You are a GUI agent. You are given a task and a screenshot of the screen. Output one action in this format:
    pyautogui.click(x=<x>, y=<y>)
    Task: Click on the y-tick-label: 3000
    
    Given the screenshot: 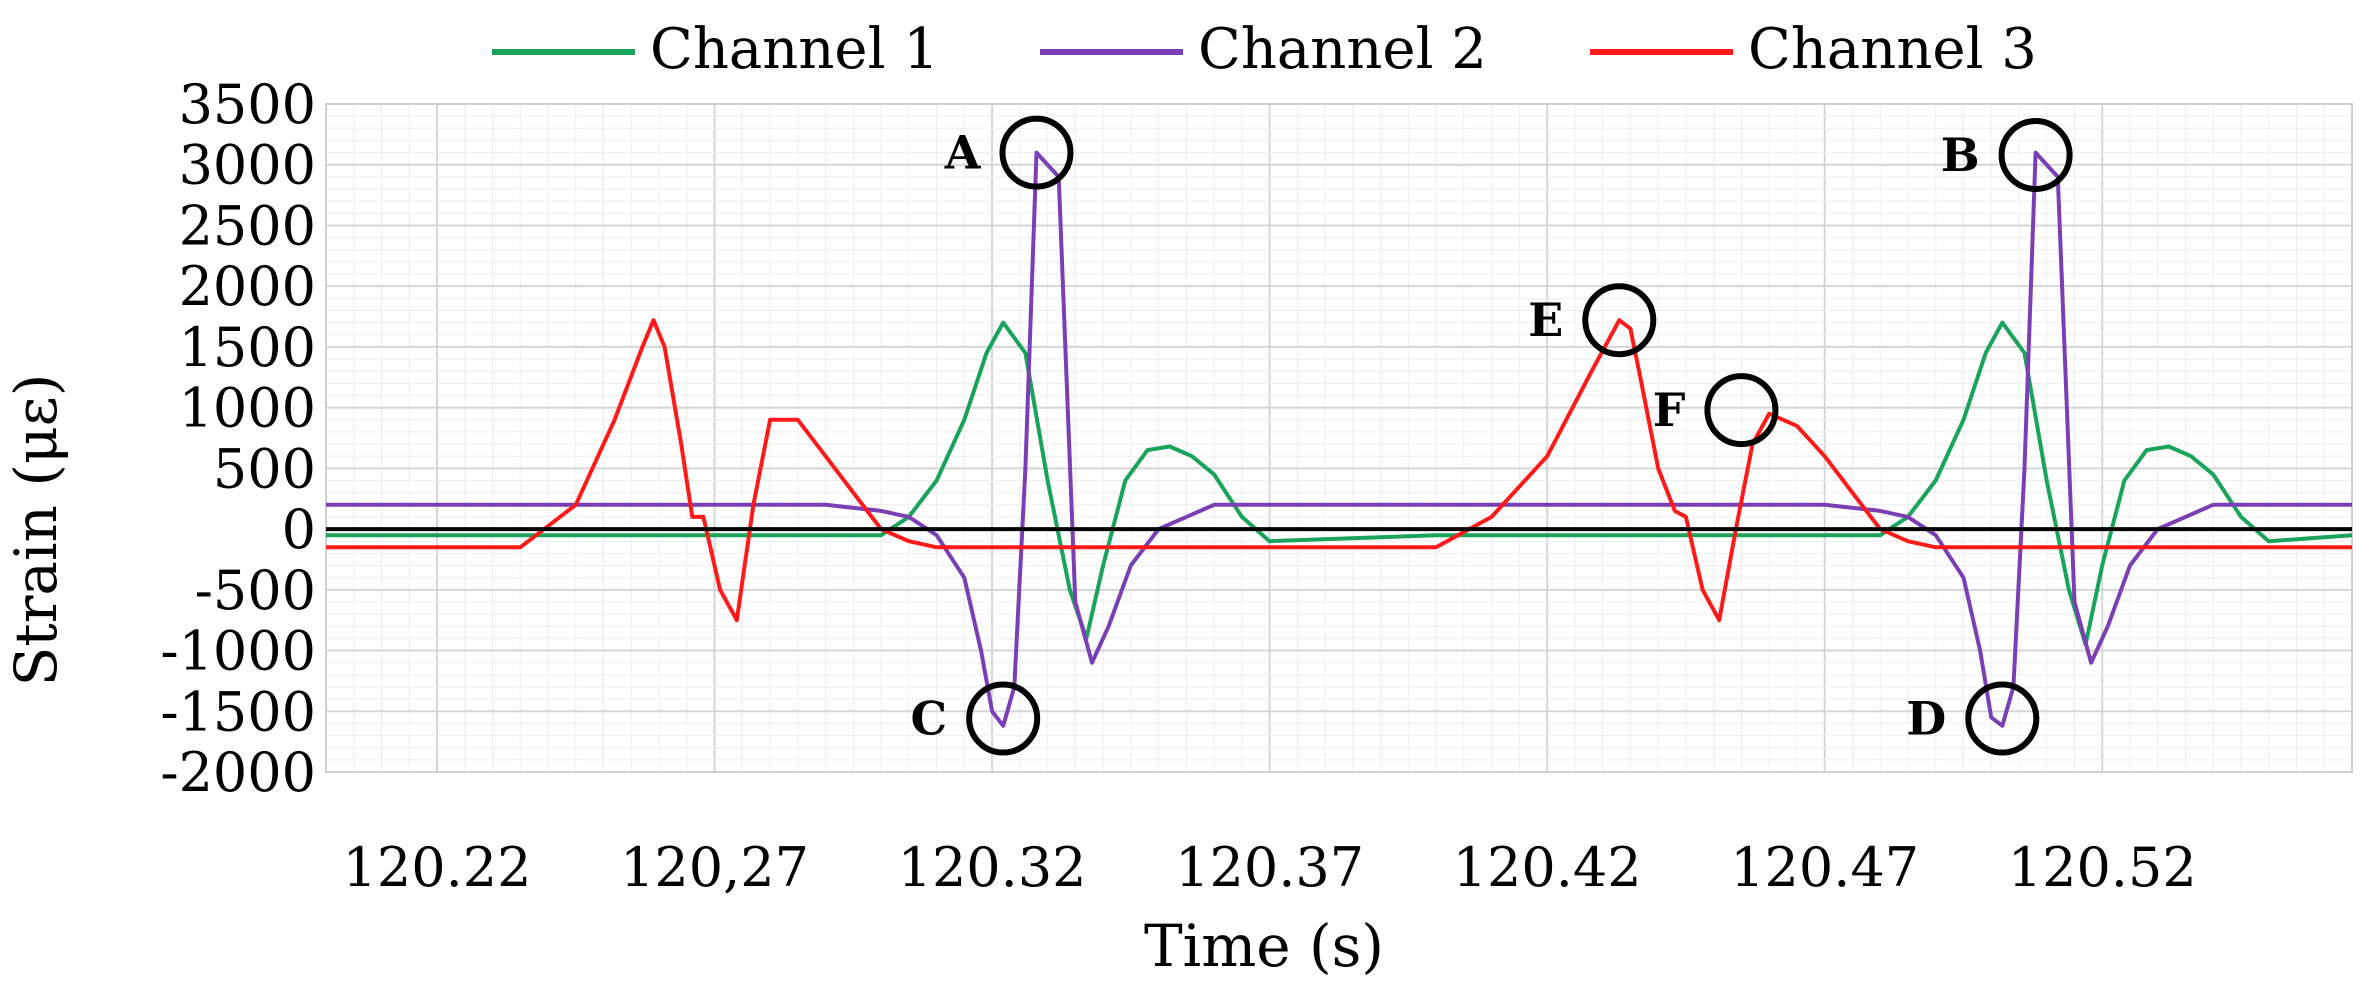 What is the action you would take?
    pyautogui.click(x=247, y=165)
    